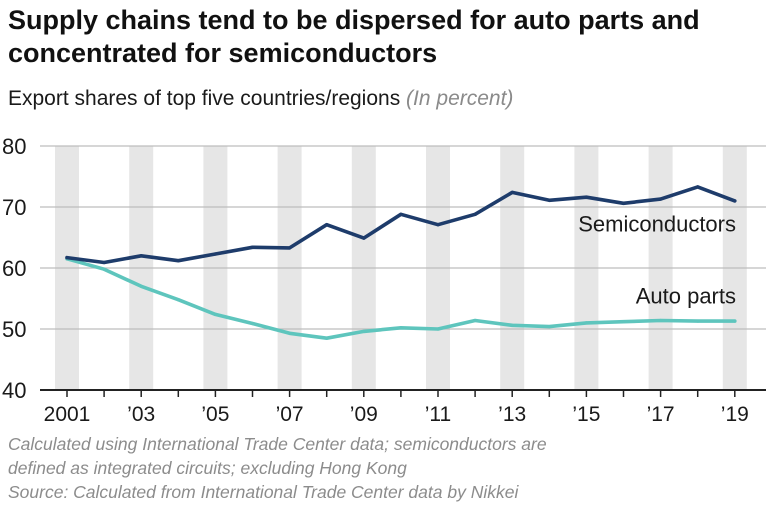  I want to click on x-tick-label-2007: ’07, so click(290, 414).